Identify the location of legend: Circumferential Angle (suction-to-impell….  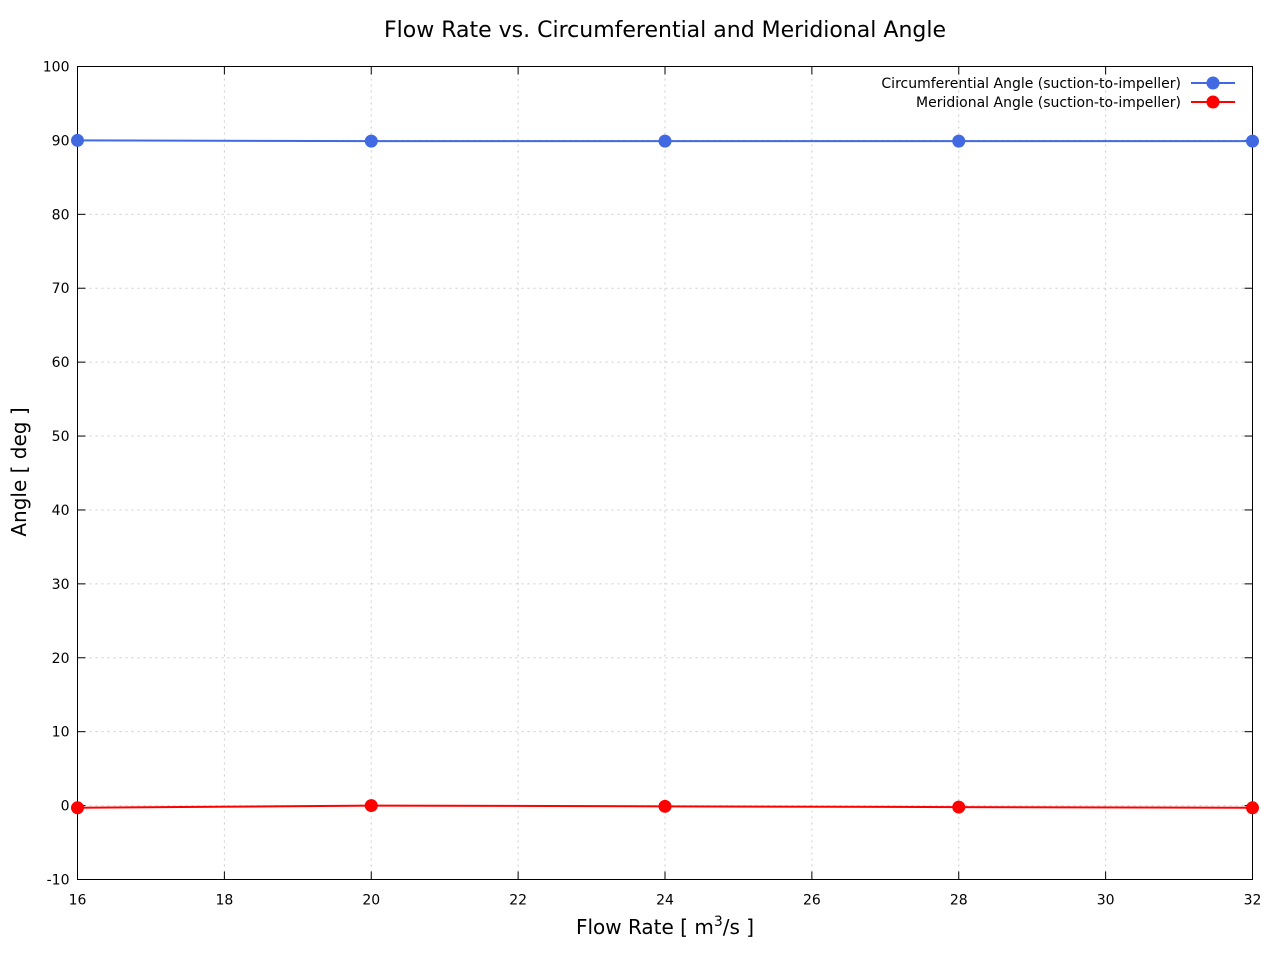
(1058, 93).